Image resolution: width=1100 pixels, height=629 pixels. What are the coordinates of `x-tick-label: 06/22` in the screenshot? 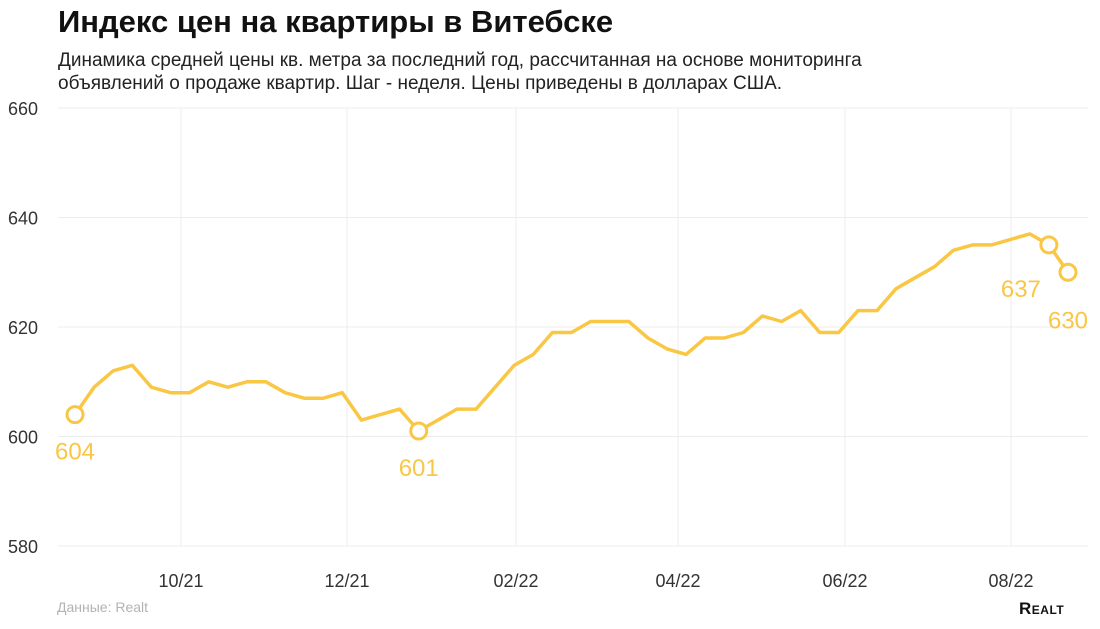 It's located at (844, 581).